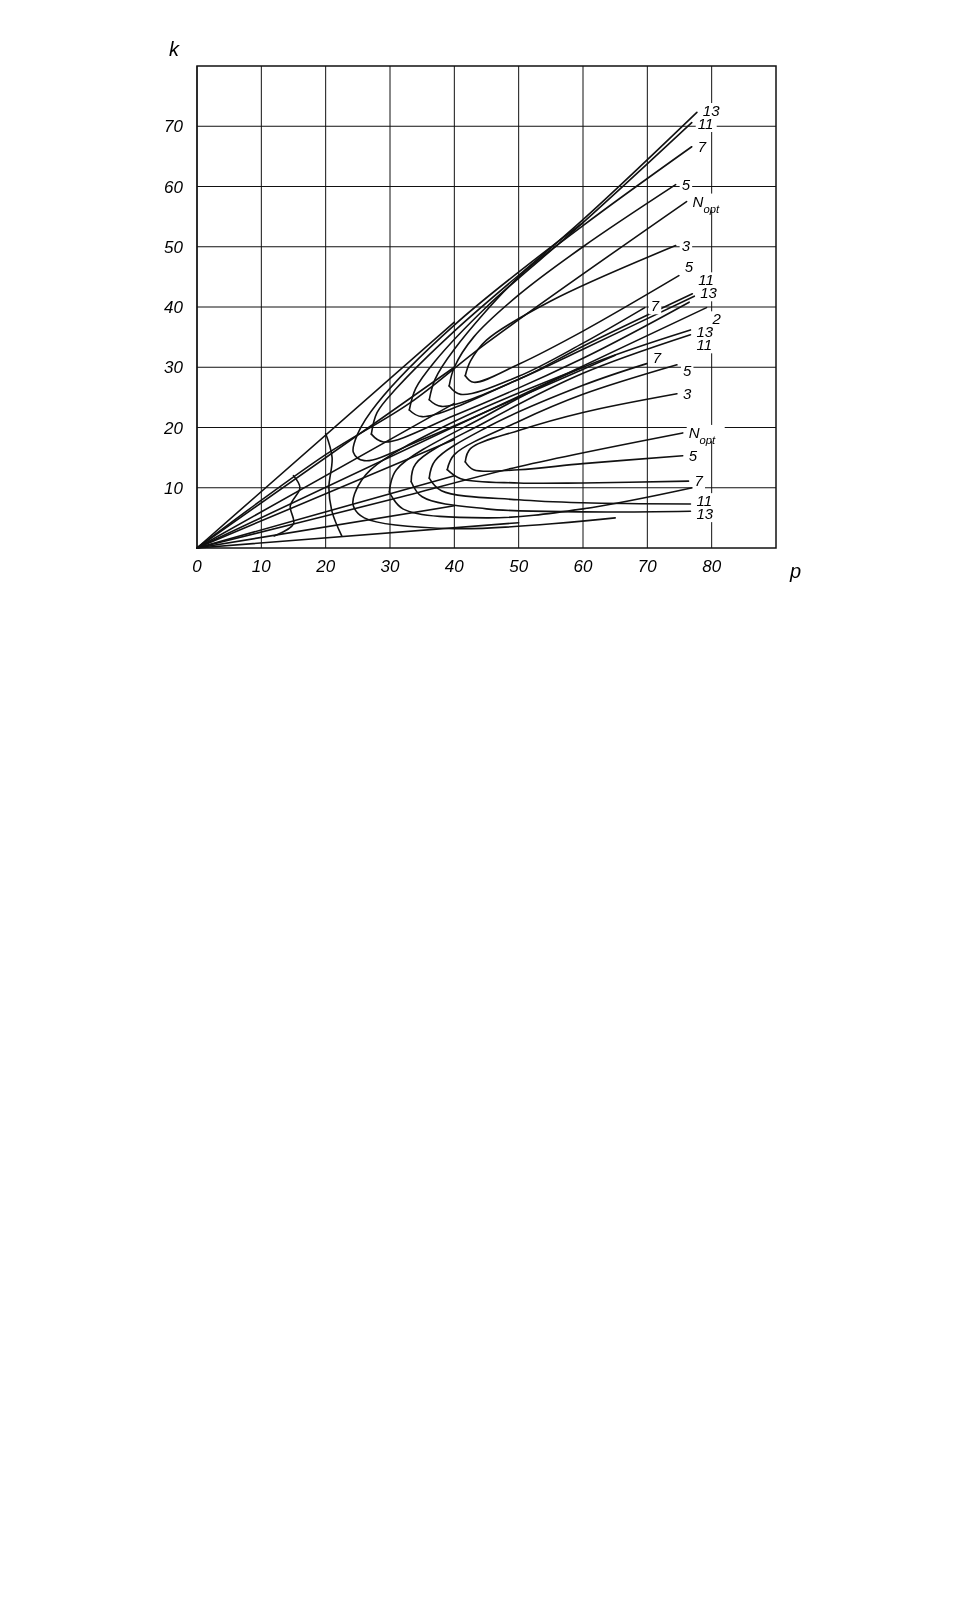  What do you see at coordinates (174, 307) in the screenshot?
I see `y-tick-label: 40` at bounding box center [174, 307].